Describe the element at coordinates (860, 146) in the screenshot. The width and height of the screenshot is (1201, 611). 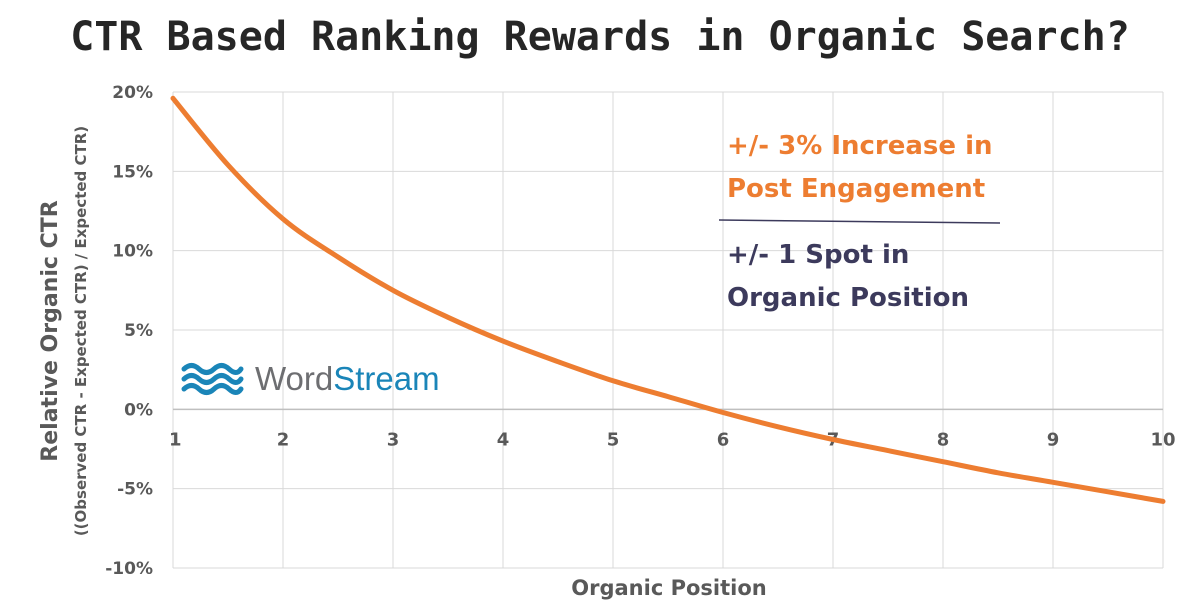
I see `annotation-engagement-line1: +/- 3% Increase in` at that location.